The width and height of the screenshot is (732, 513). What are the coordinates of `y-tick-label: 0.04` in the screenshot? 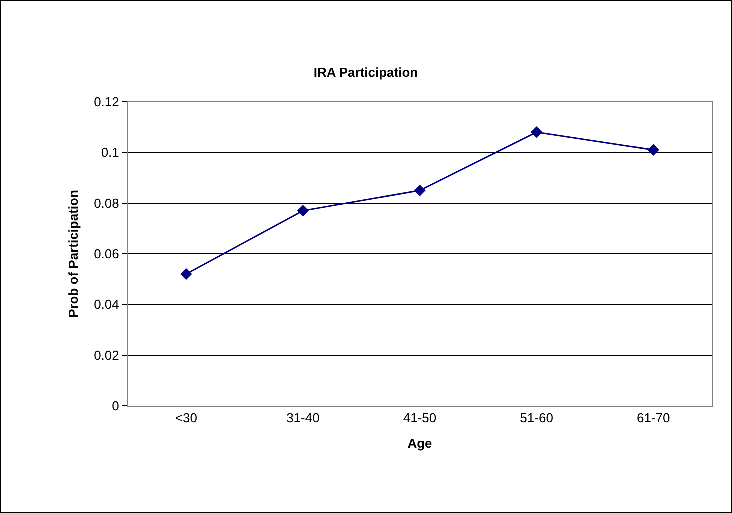 It's located at (107, 304).